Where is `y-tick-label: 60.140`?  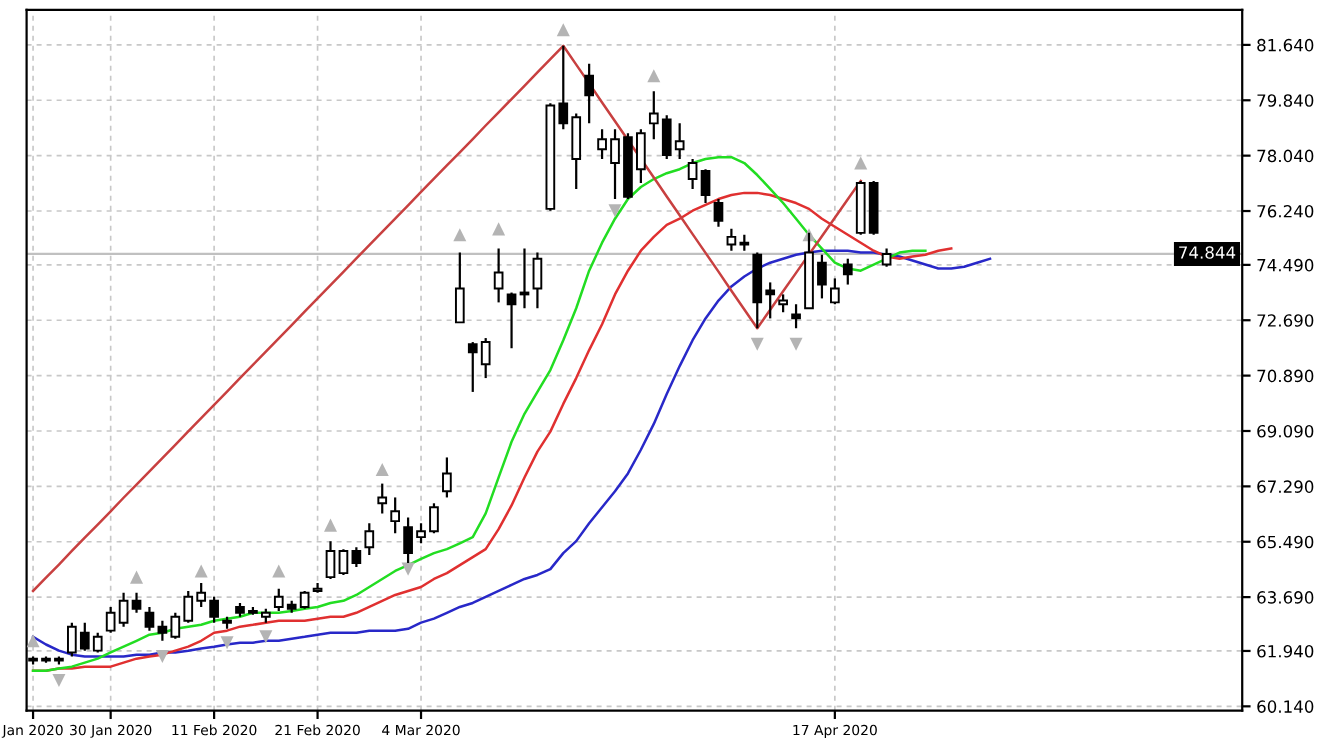
y-tick-label: 60.140 is located at coordinates (1285, 706).